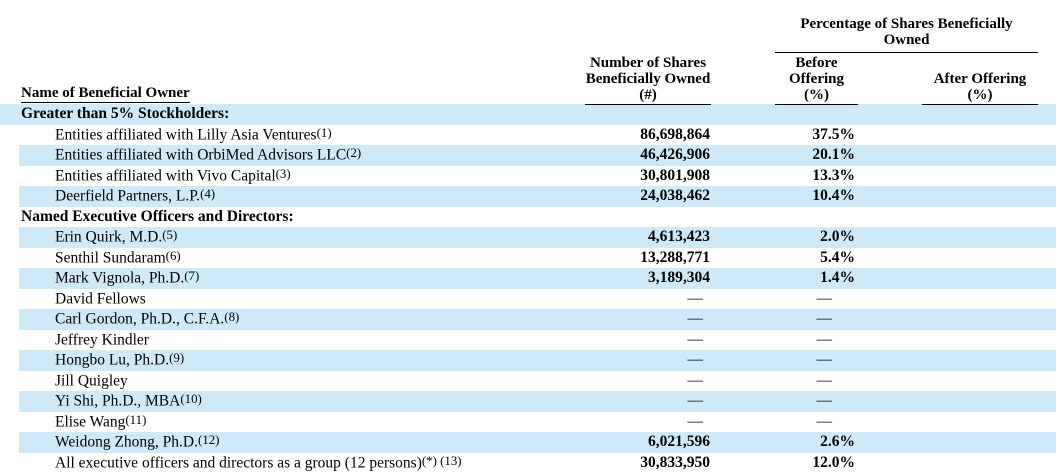 The height and width of the screenshot is (473, 1056). Describe the element at coordinates (648, 442) in the screenshot. I see `shares-cell: 6,021,596` at that location.